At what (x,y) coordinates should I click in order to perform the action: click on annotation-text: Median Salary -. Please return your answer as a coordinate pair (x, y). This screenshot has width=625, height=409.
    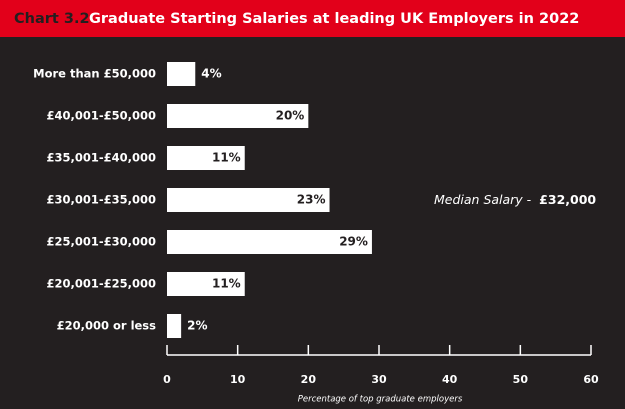
    Looking at the image, I should click on (483, 199).